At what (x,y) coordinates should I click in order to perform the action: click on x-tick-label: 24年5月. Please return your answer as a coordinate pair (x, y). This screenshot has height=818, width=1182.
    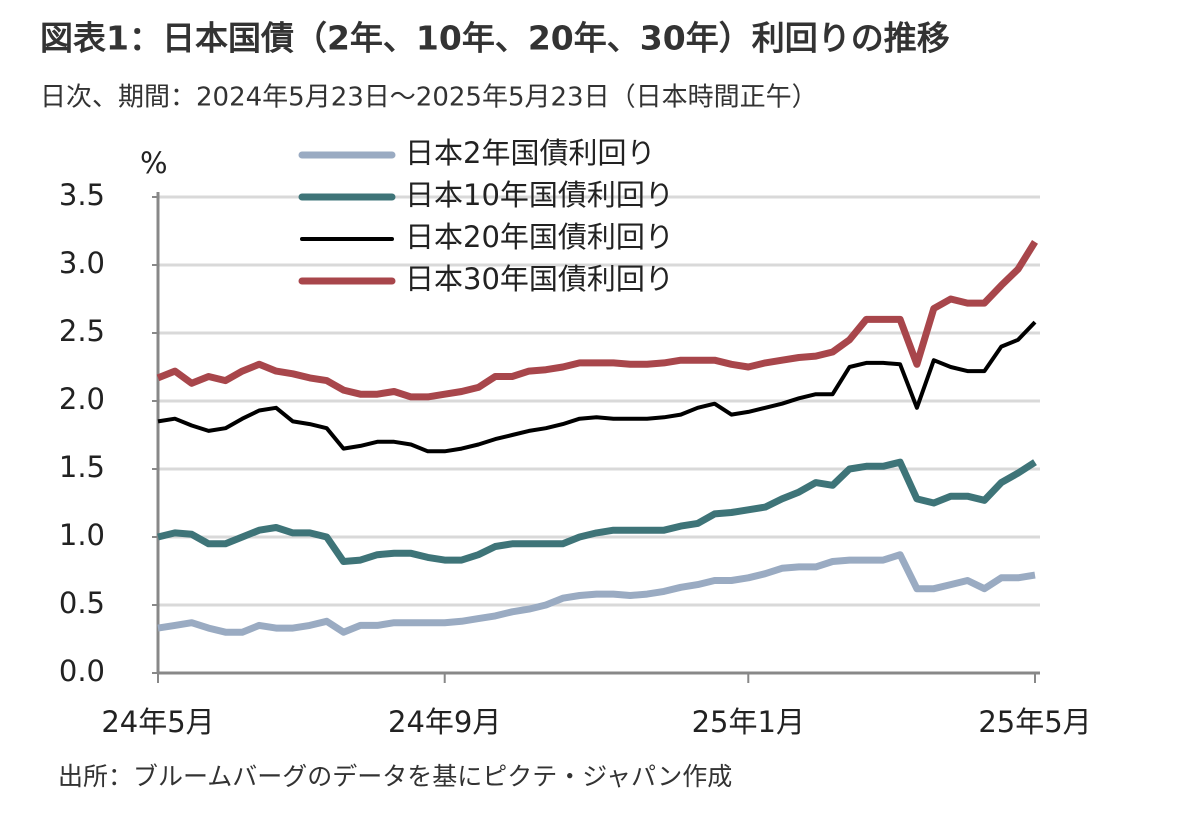
    Looking at the image, I should click on (157, 722).